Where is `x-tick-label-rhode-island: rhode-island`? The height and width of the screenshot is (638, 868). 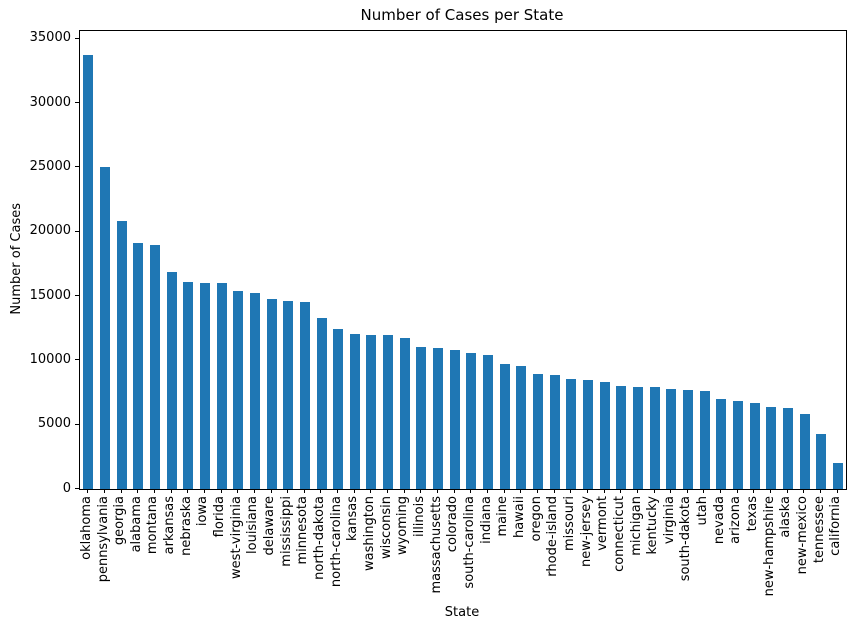 x-tick-label-rhode-island: rhode-island is located at coordinates (553, 536).